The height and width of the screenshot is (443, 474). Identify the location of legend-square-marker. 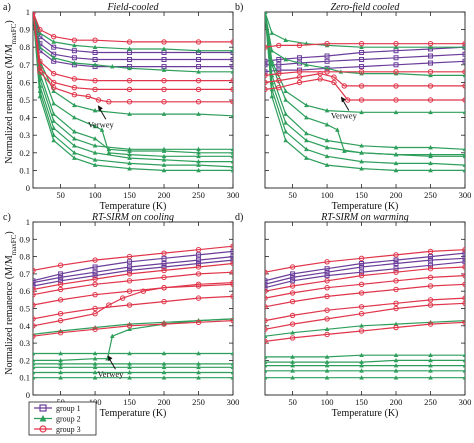
(43, 408).